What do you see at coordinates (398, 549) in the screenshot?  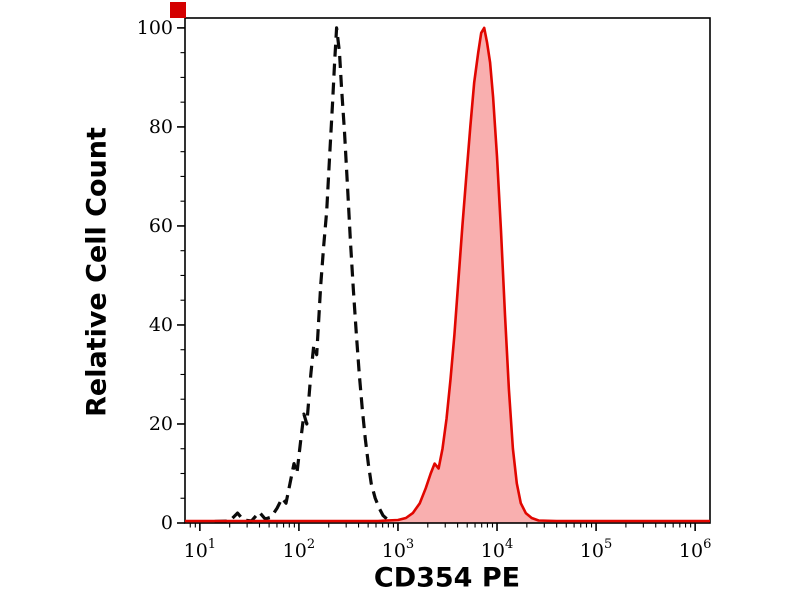 I see `x-tick-label: 10³` at bounding box center [398, 549].